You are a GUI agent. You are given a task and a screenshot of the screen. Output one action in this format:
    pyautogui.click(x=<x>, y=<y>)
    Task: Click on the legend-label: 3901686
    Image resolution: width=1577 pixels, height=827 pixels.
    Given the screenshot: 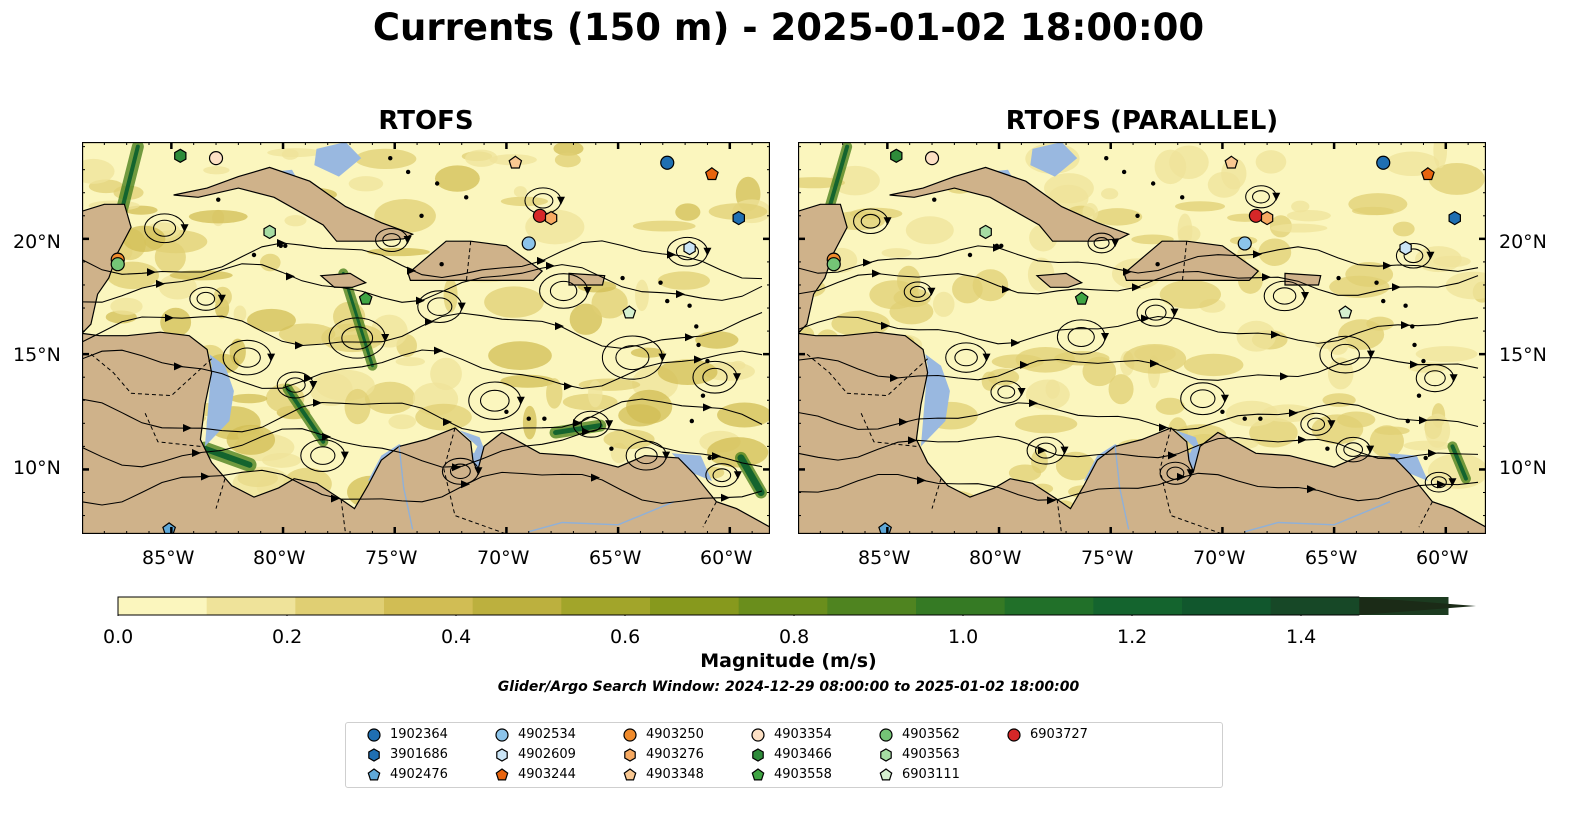 What is the action you would take?
    pyautogui.click(x=419, y=754)
    